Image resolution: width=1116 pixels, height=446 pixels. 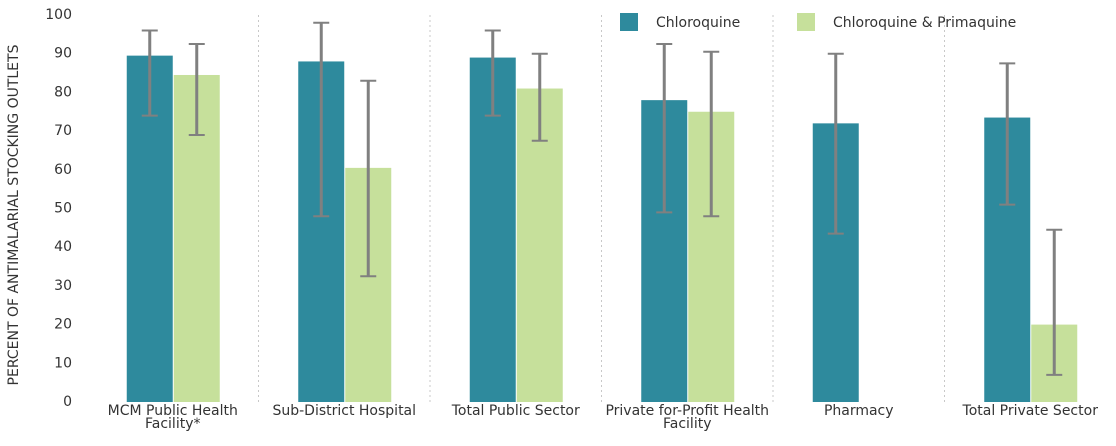 I want to click on y-tick-label: 0, so click(x=67, y=402).